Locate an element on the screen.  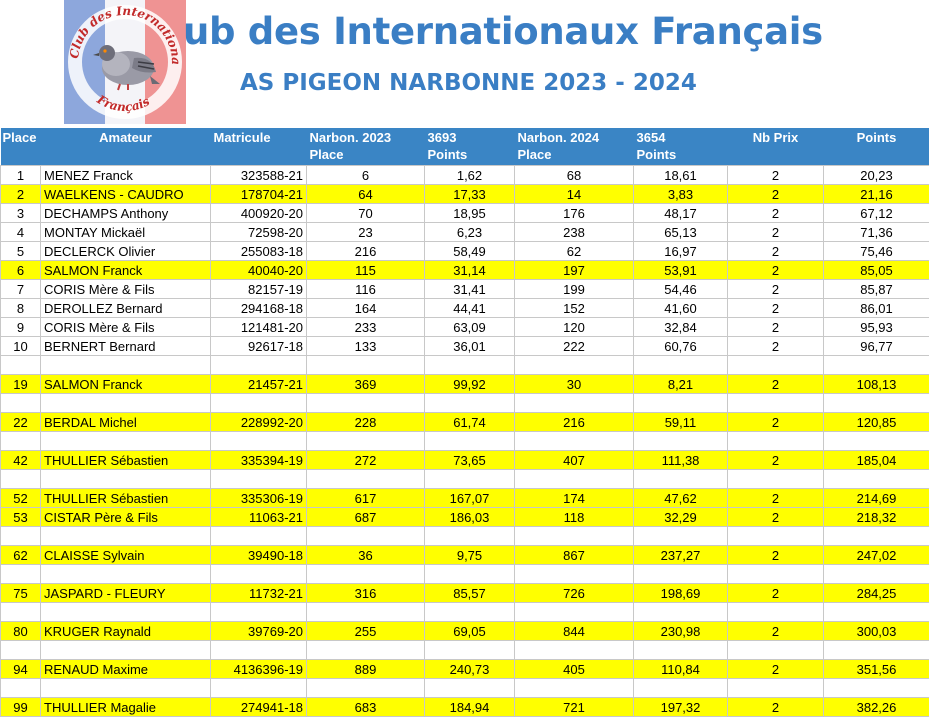
cell-points-2023: 63,09 is located at coordinates (469, 327).